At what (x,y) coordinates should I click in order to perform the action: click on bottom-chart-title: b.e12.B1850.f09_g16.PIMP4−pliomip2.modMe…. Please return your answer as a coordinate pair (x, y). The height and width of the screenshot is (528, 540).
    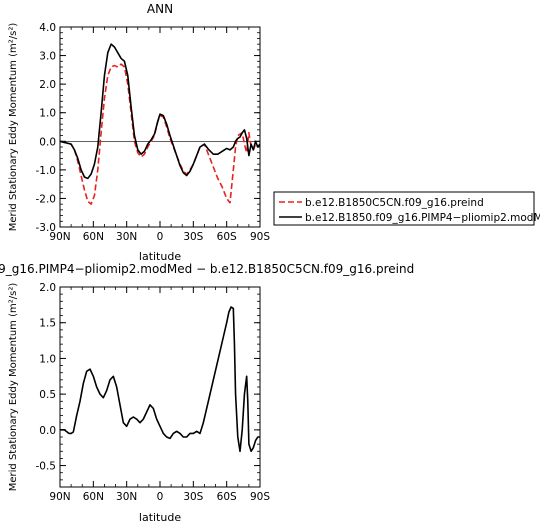
    Looking at the image, I should click on (207, 269).